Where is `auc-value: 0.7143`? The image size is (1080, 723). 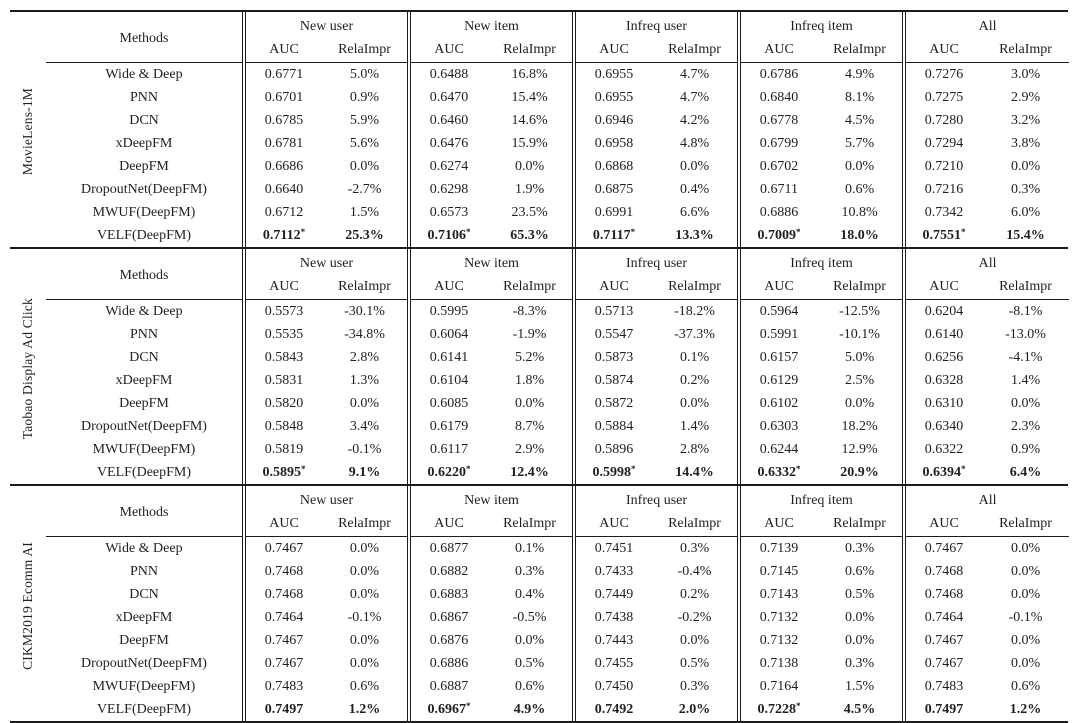 auc-value: 0.7143 is located at coordinates (777, 594).